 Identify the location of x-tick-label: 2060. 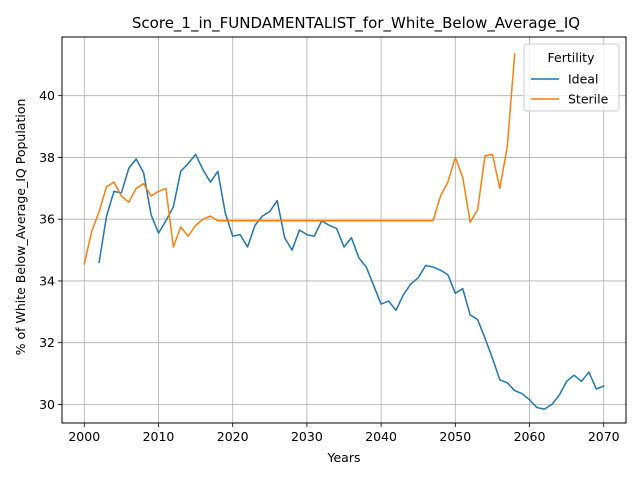
(530, 436).